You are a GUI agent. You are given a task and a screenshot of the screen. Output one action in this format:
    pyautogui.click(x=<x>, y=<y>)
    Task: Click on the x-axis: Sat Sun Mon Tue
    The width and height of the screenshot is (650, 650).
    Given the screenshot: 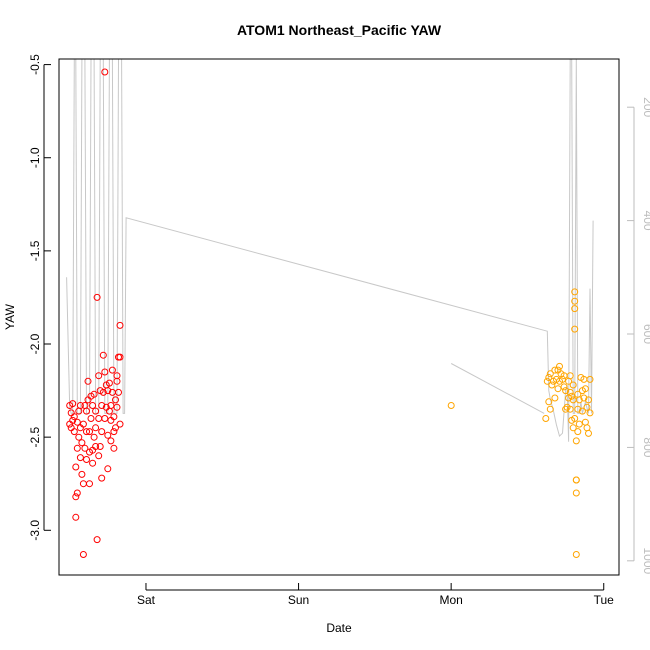 What is the action you would take?
    pyautogui.click(x=375, y=595)
    